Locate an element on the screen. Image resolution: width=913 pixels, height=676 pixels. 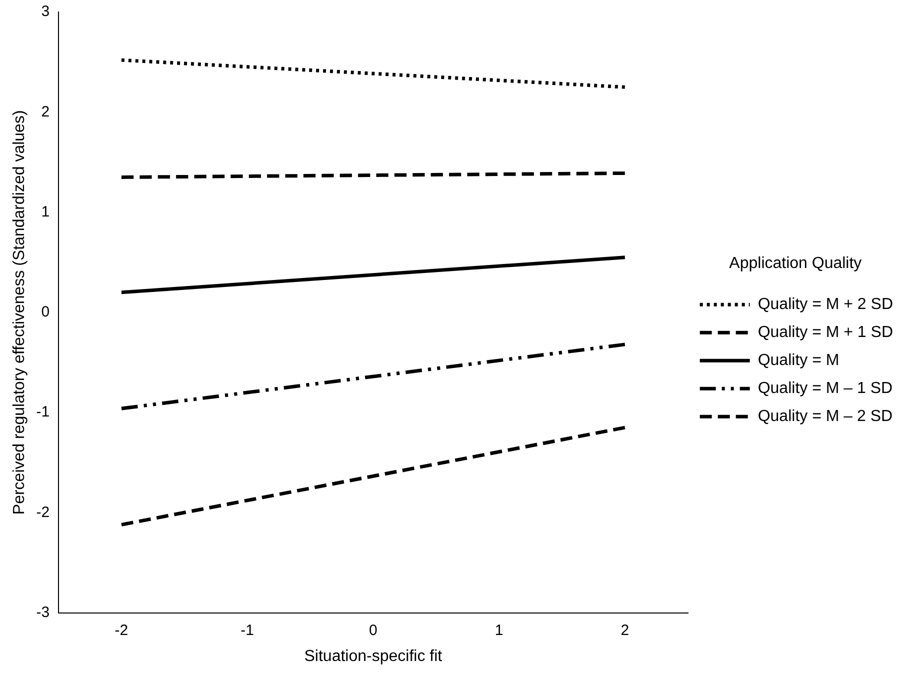
x-tick-label: 1 is located at coordinates (499, 630).